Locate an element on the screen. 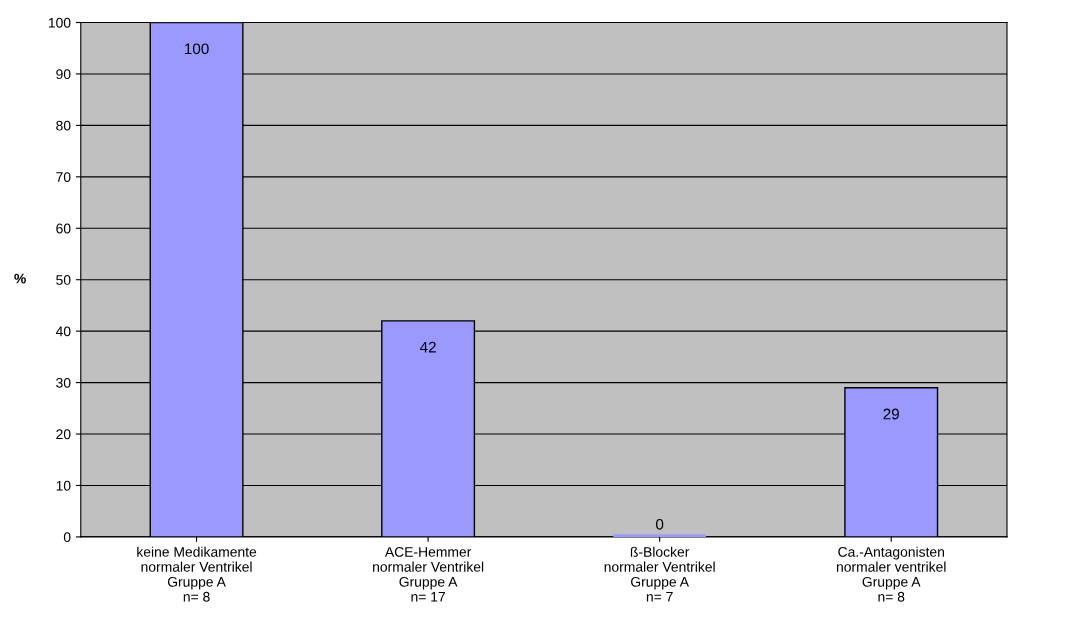 This screenshot has width=1077, height=643. y-tick-label: 10 is located at coordinates (63, 485).